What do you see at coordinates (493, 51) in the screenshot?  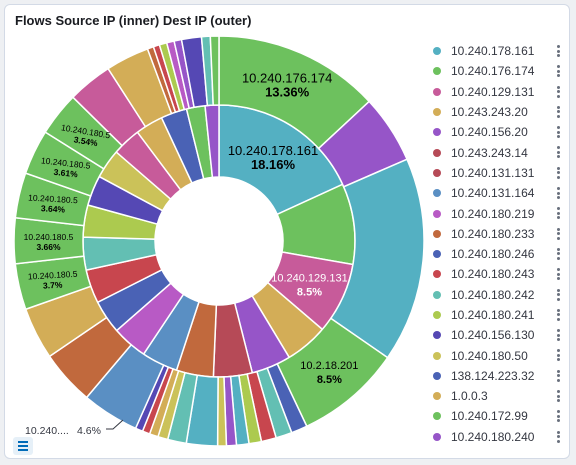 I see `legend-label: 10.240.178.161` at bounding box center [493, 51].